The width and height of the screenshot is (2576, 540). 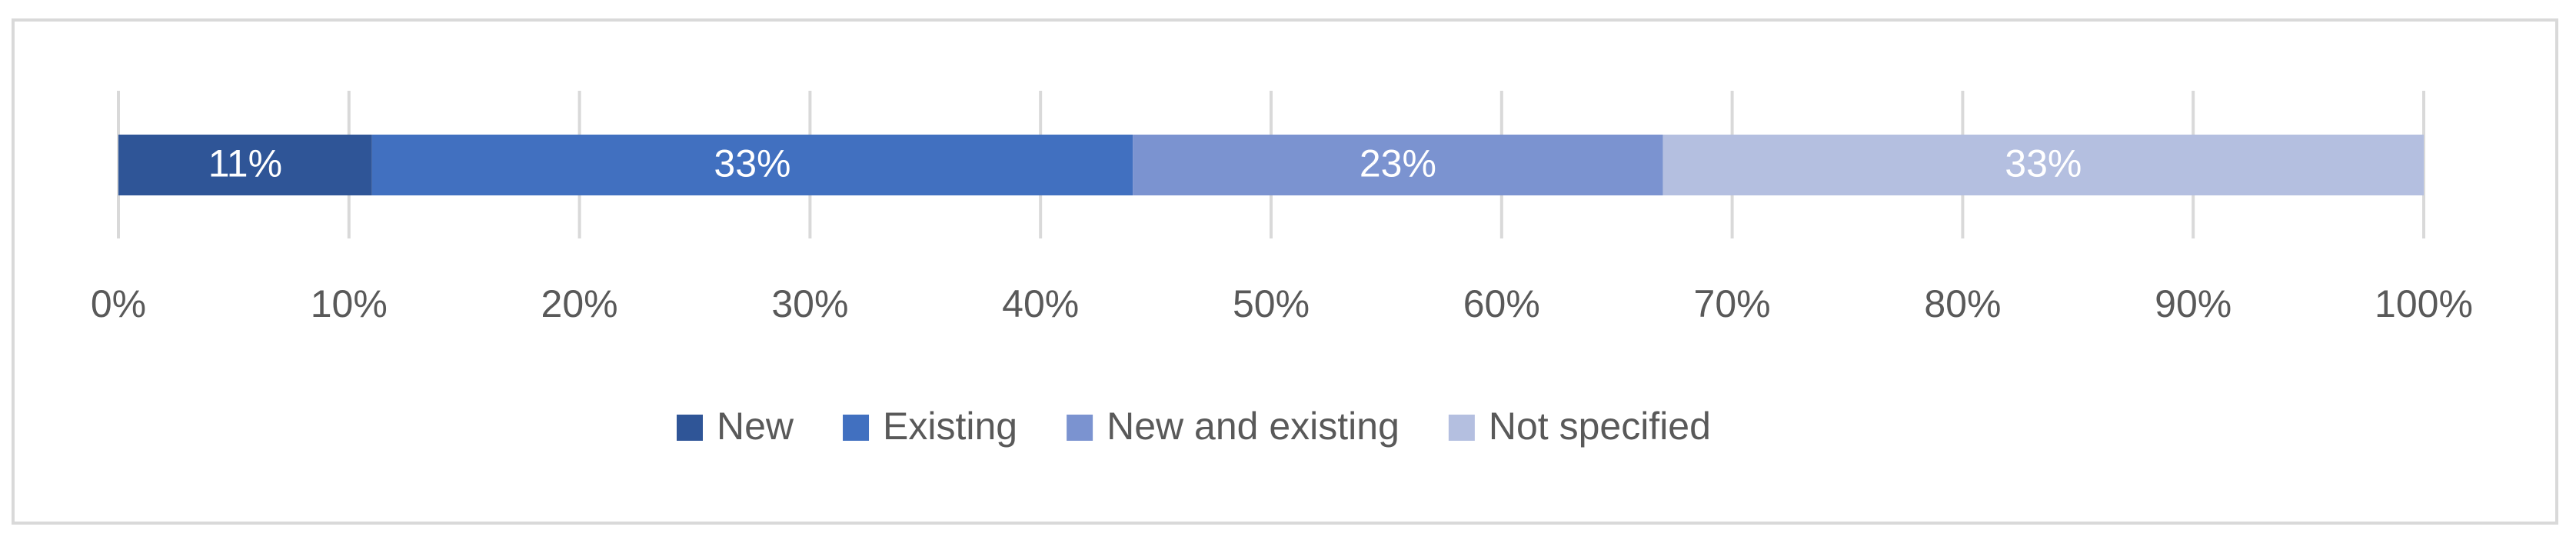 I want to click on x-tick-label: 60%, so click(x=1501, y=303).